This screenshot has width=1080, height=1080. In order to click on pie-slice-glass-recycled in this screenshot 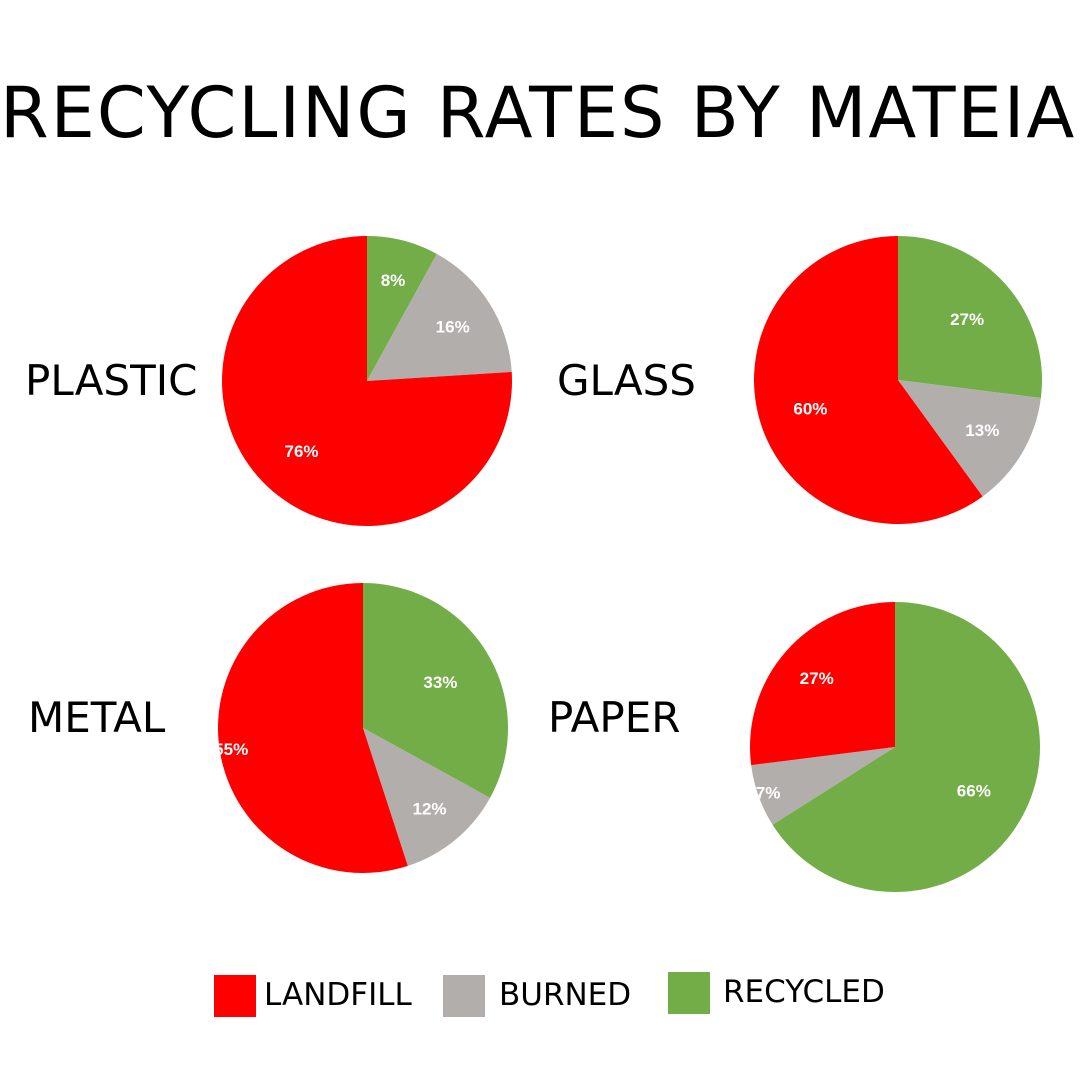, I will do `click(970, 317)`.